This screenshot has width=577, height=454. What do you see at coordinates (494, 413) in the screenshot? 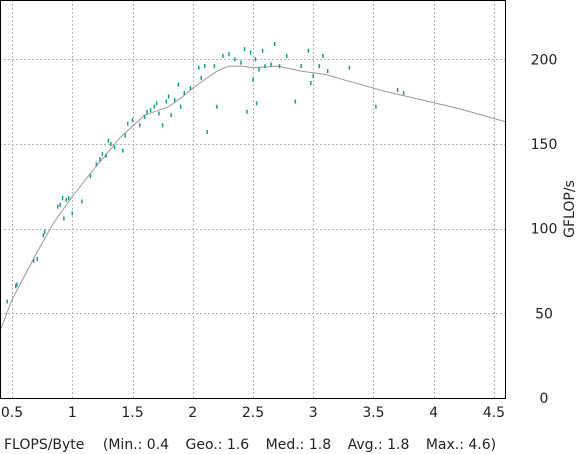
I see `x-tick-label: 4.5` at bounding box center [494, 413].